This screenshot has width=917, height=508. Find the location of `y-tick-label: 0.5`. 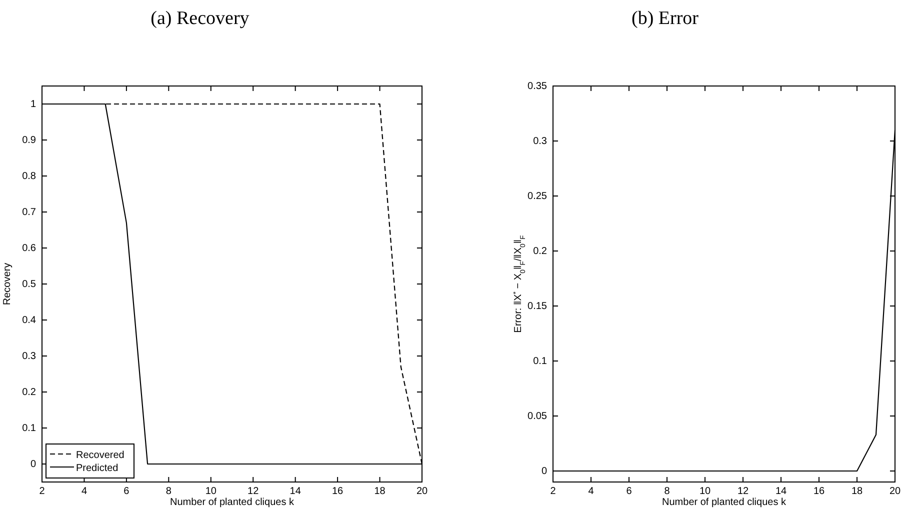

y-tick-label: 0.5 is located at coordinates (29, 284).